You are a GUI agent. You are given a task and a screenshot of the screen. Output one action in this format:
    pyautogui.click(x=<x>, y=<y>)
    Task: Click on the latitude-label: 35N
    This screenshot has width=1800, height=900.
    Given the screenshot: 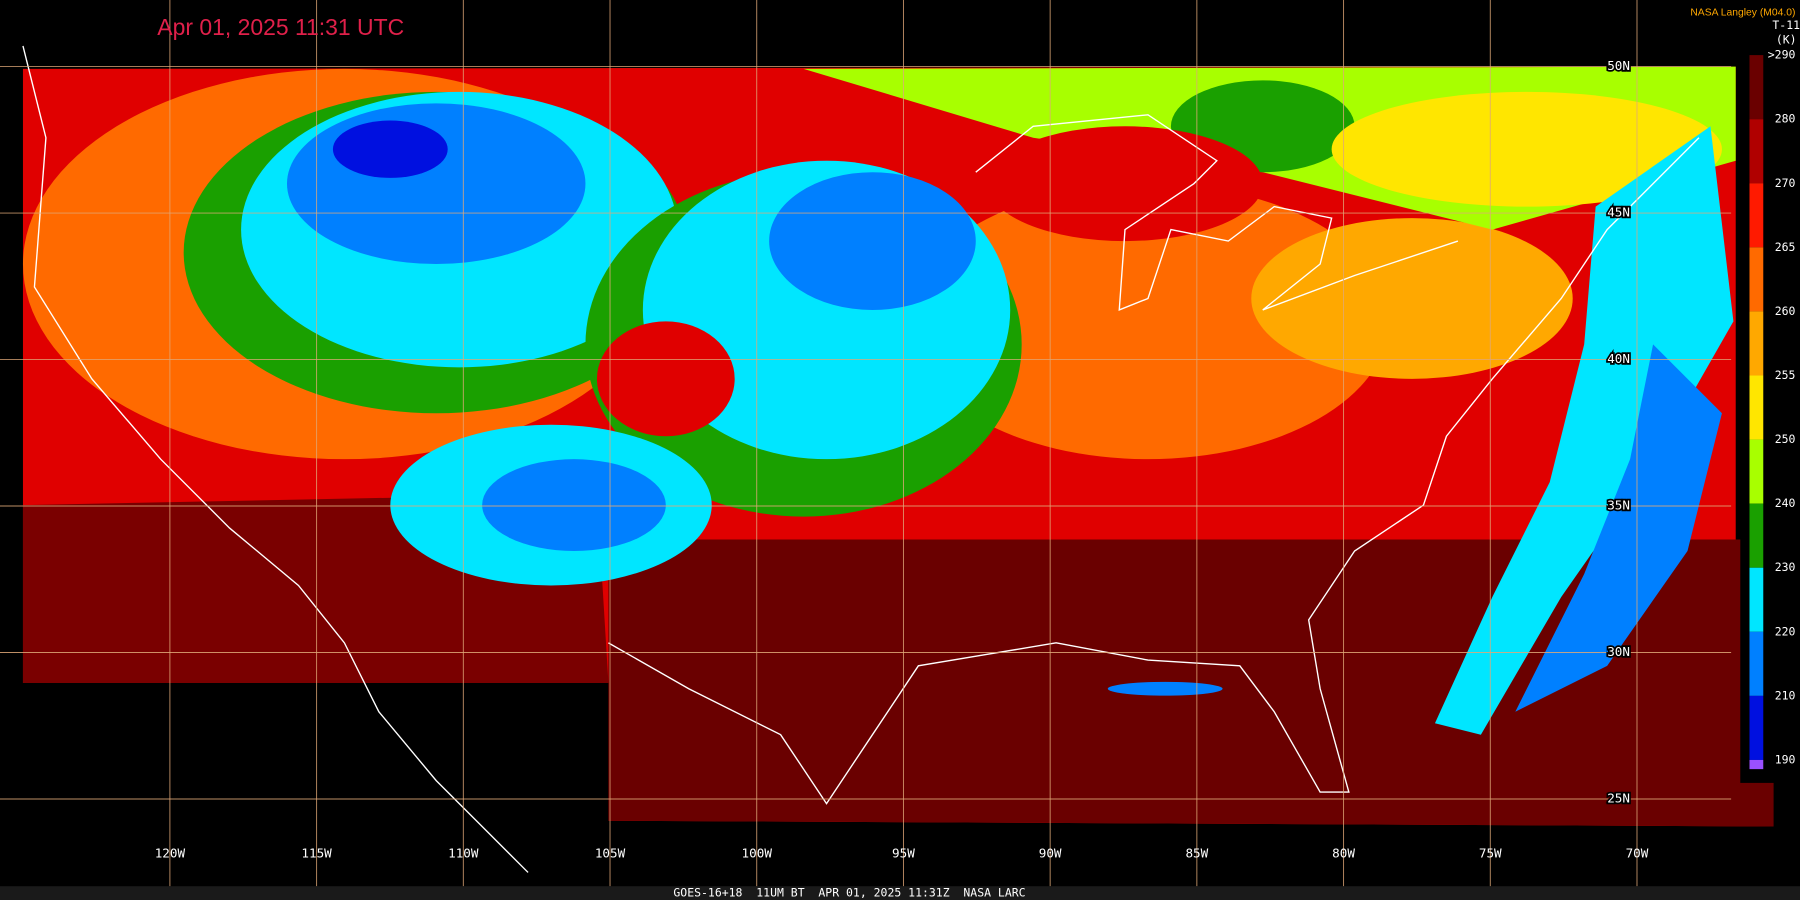 What is the action you would take?
    pyautogui.click(x=1618, y=505)
    